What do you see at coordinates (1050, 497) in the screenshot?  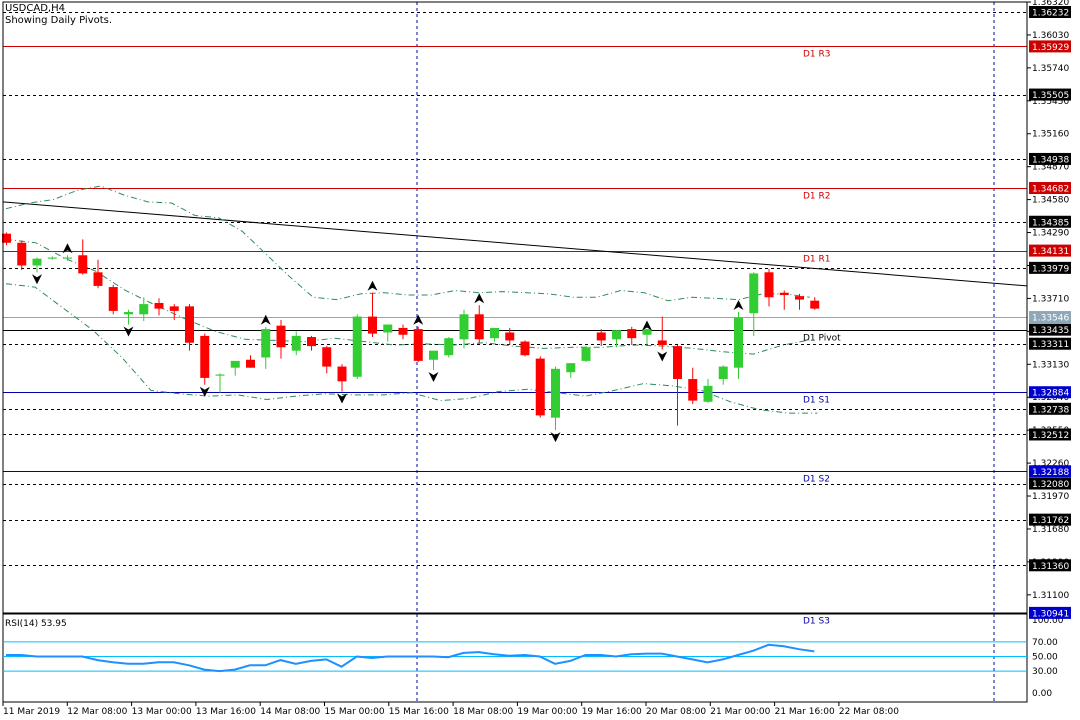 I see `price-tick-label: 1.31970` at bounding box center [1050, 497].